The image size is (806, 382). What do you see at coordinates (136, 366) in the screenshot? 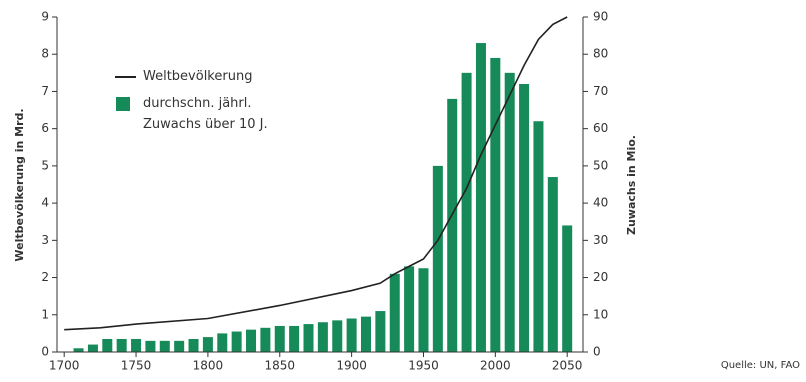
I see `x-tick-label: 1750` at bounding box center [136, 366].